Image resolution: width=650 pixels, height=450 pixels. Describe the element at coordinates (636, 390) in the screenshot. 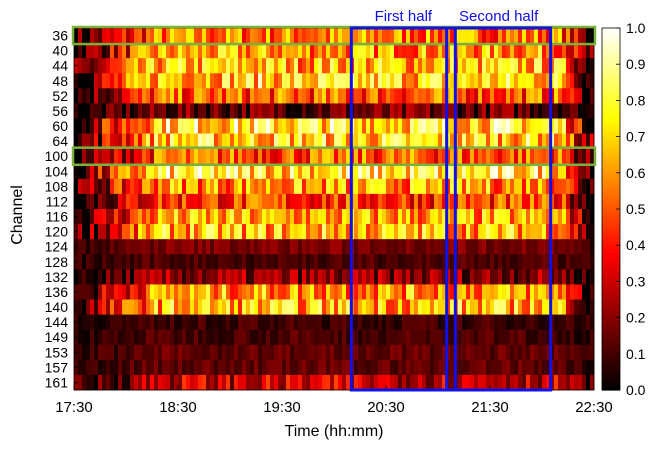

I see `colorbar-tick-label: 0.0` at that location.